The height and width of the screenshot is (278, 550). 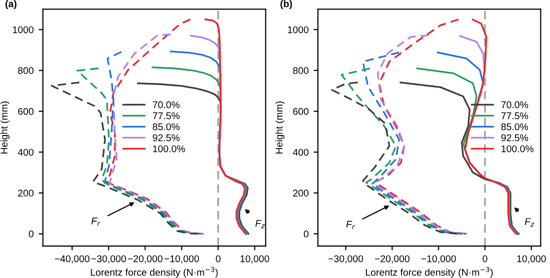 What do you see at coordinates (286, 5) in the screenshot?
I see `chart-title: (b)` at bounding box center [286, 5].